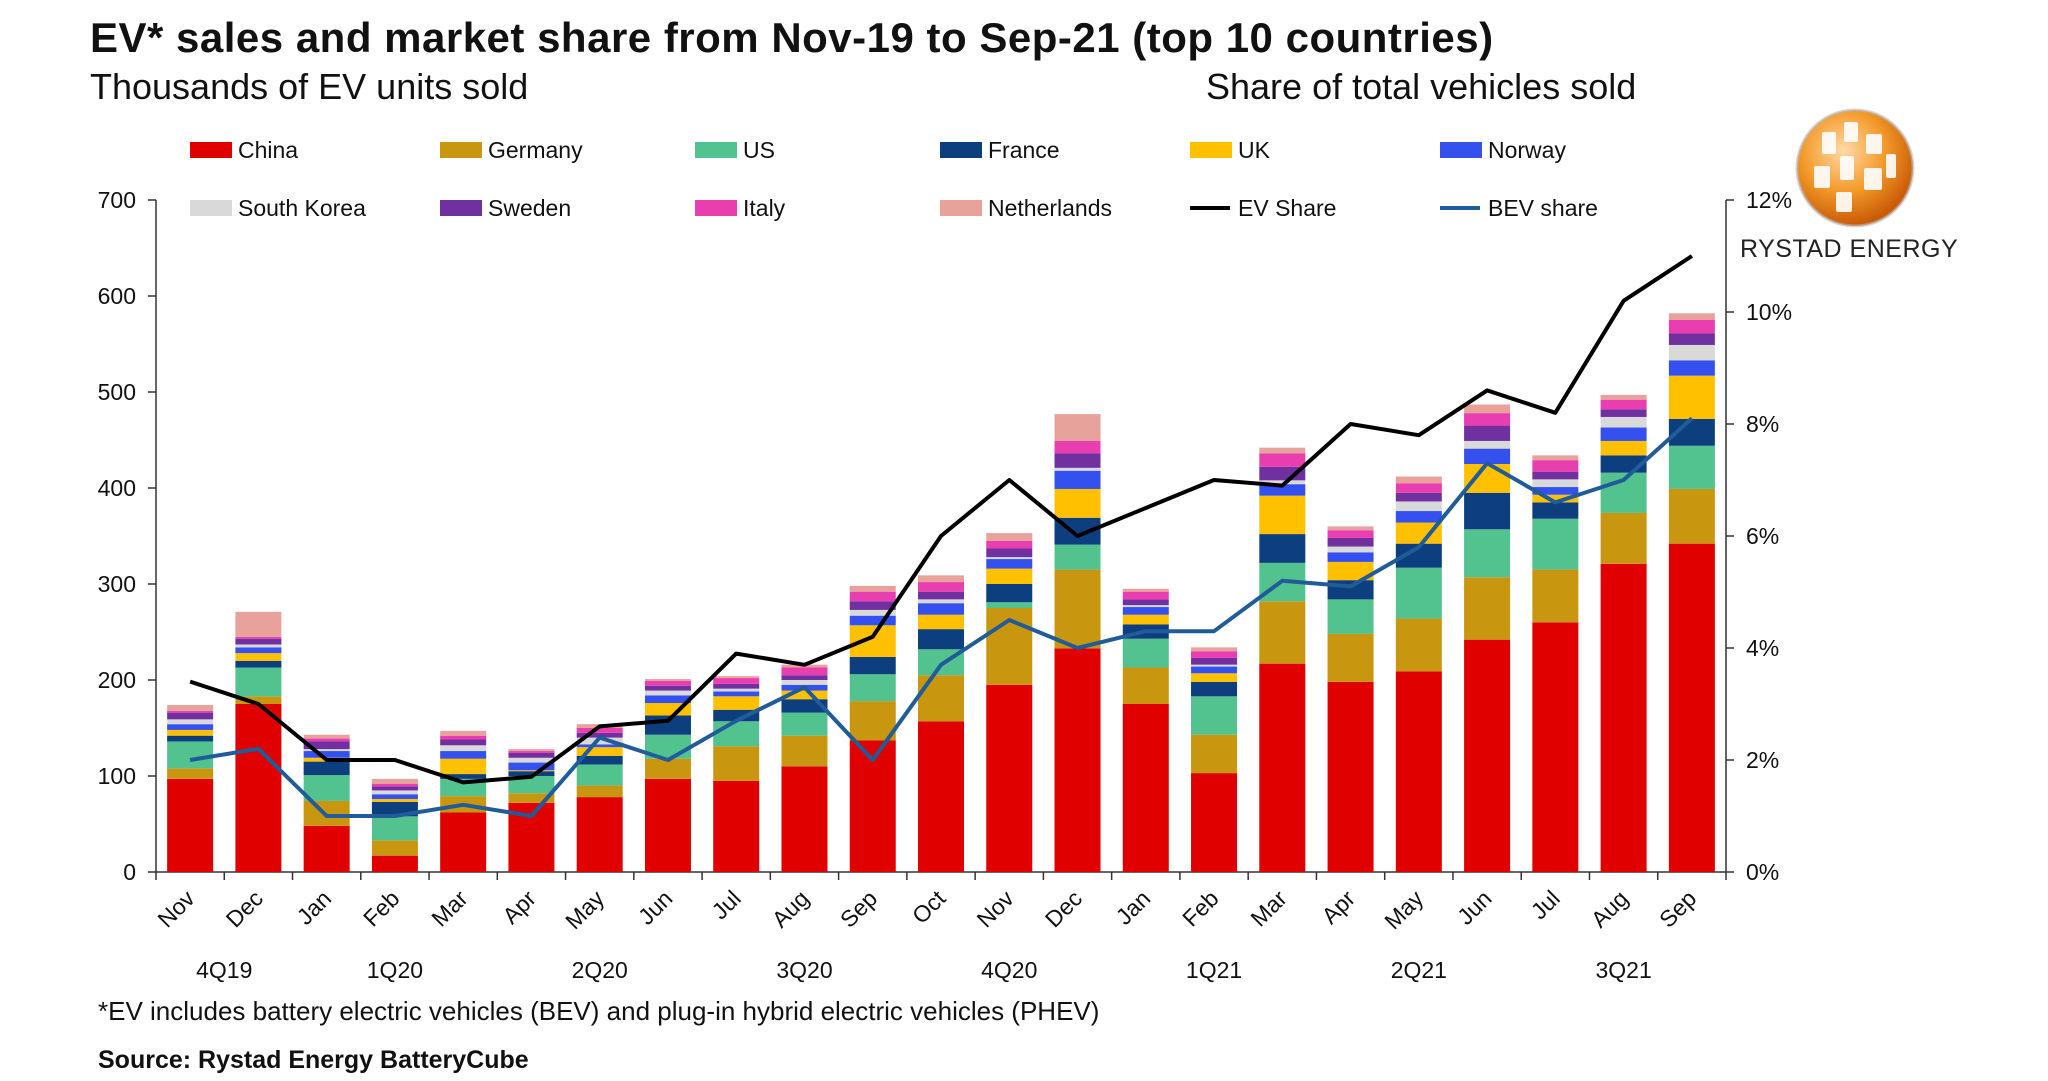  I want to click on x-tick-label: Apr, so click(1338, 907).